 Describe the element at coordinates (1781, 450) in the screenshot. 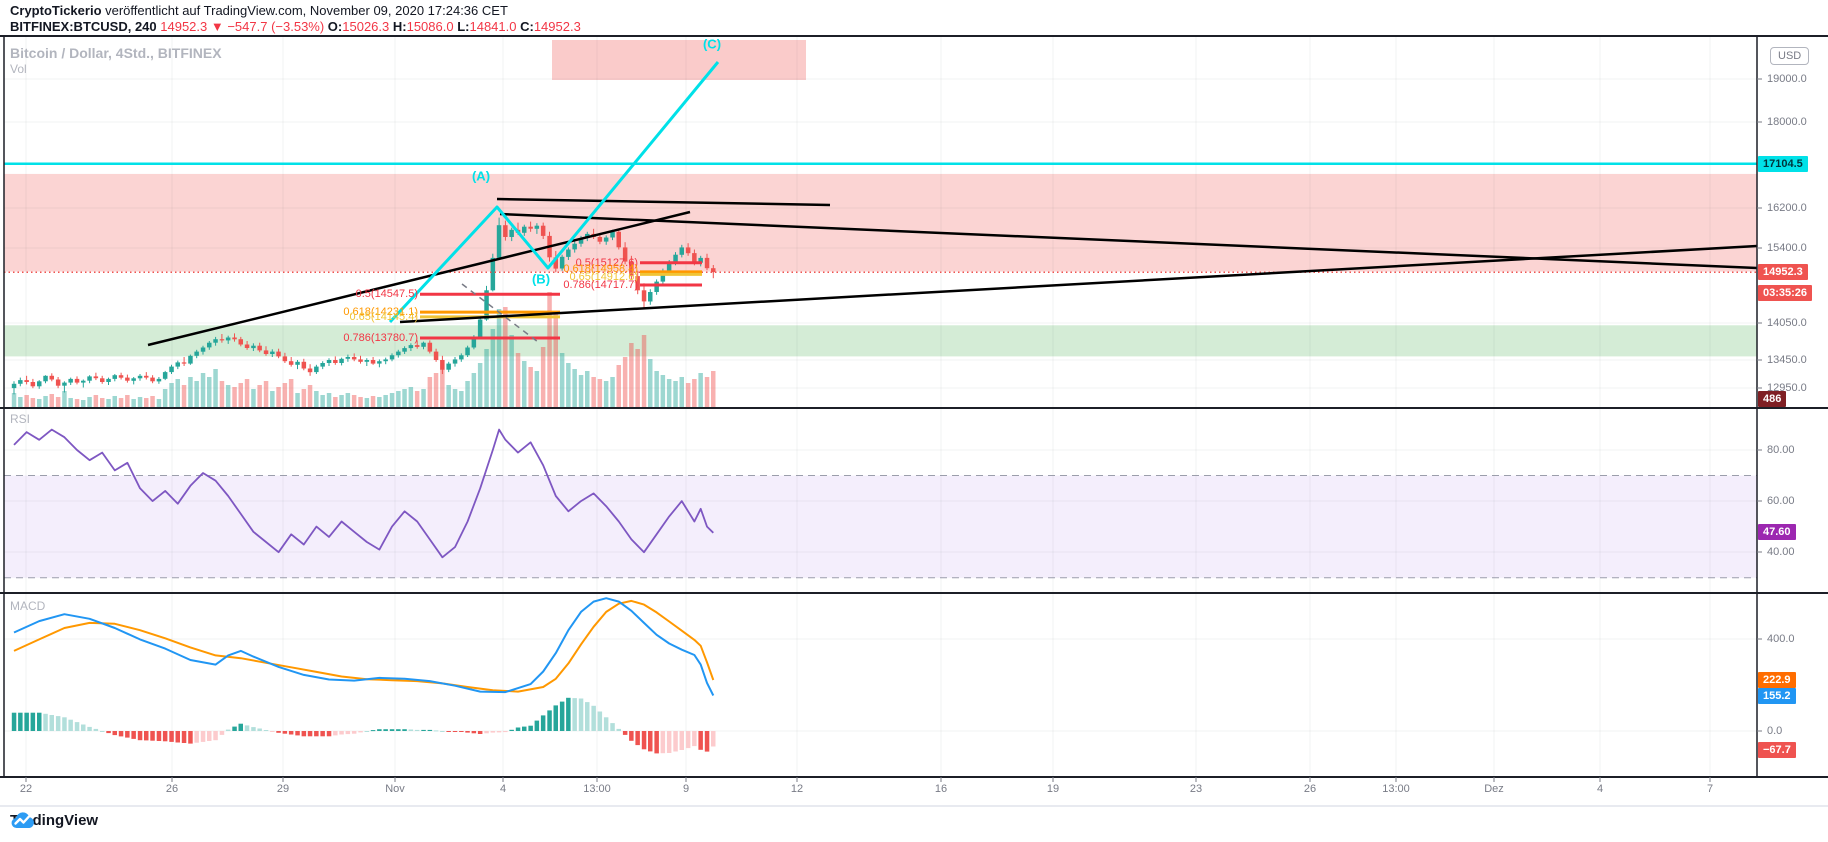

I see `price-axis-label: 80.00` at that location.